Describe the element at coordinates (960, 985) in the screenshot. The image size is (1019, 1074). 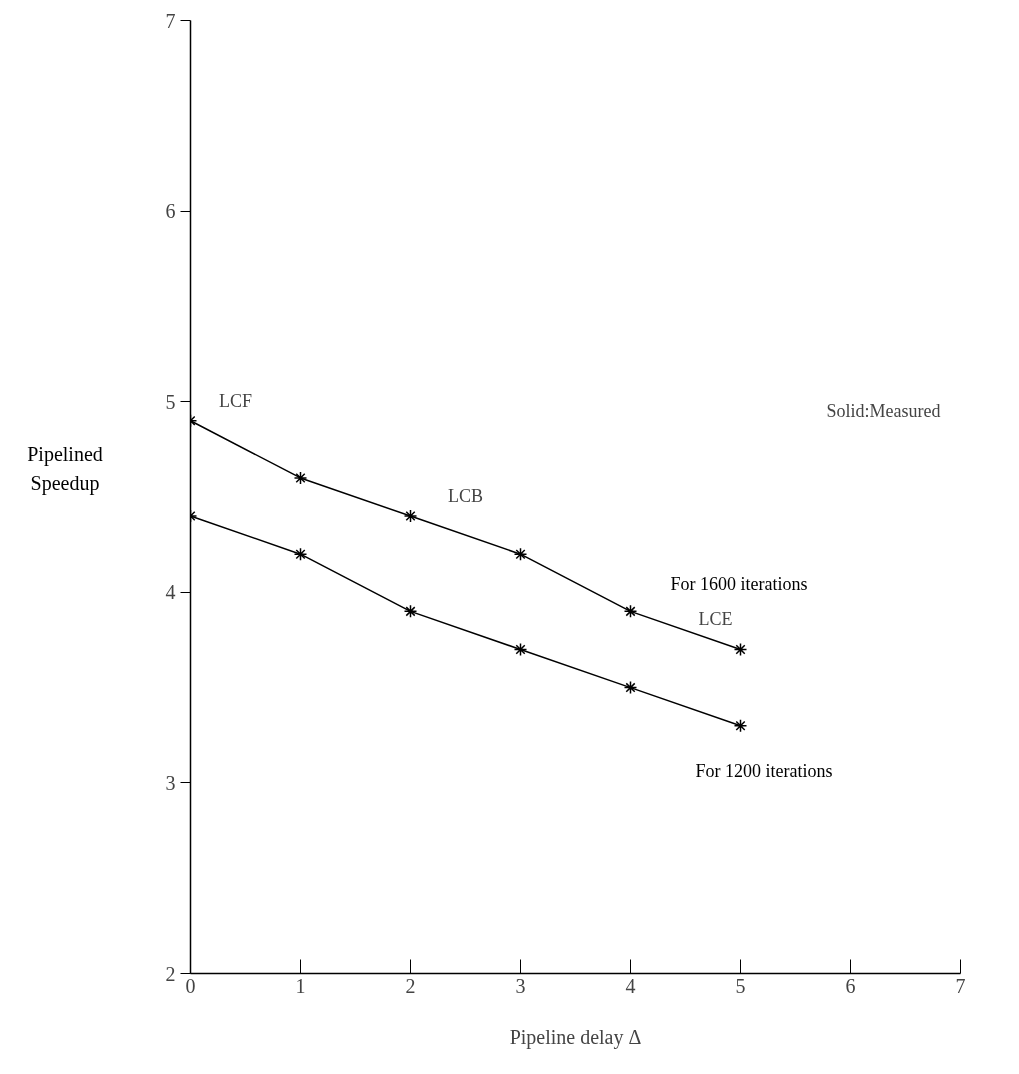
I see `x-tick-label: 7` at that location.